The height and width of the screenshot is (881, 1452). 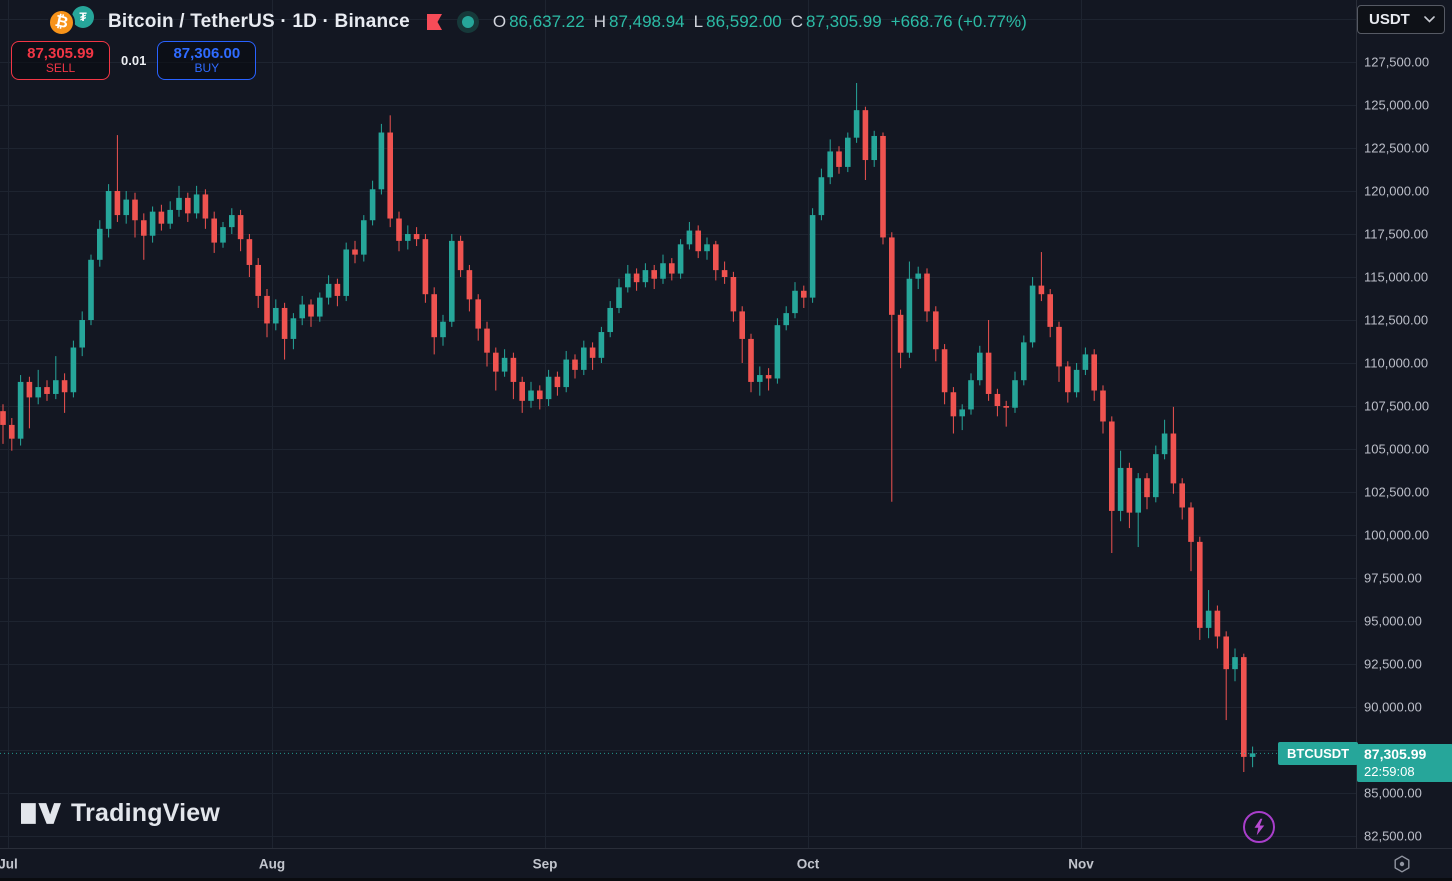 What do you see at coordinates (1389, 771) in the screenshot?
I see `bar-countdown: 22:59:08` at bounding box center [1389, 771].